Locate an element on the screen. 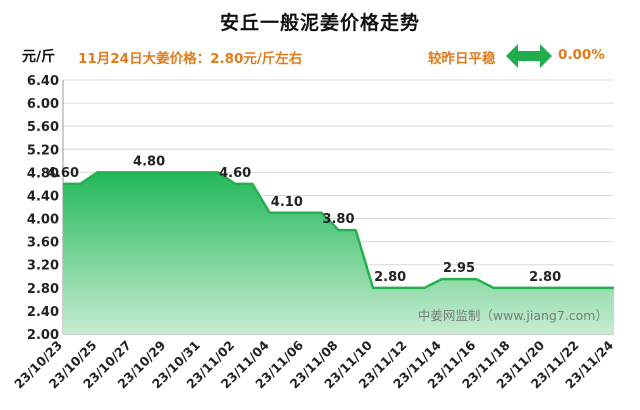 The width and height of the screenshot is (640, 410). y-tick-label: 3.20 is located at coordinates (43, 266).